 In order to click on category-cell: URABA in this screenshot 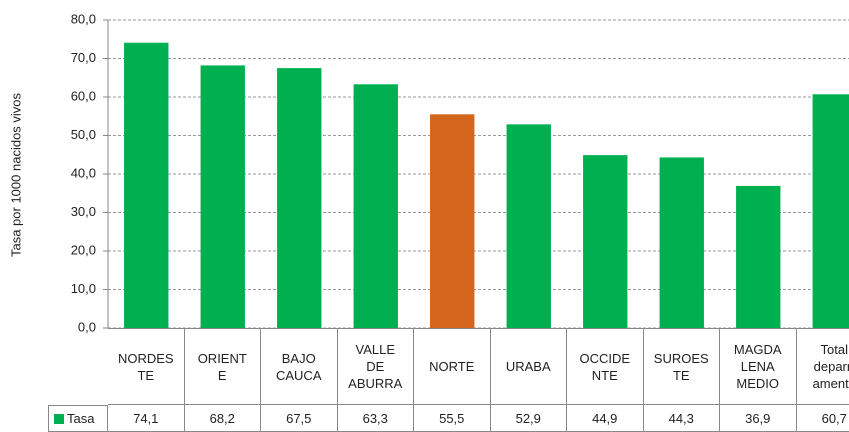, I will do `click(528, 366)`.